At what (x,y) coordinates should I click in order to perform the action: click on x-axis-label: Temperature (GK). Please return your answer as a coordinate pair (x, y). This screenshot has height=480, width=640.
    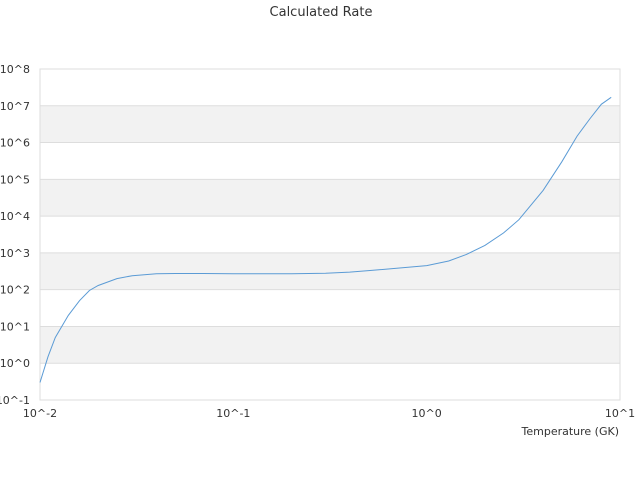
    Looking at the image, I should click on (570, 431).